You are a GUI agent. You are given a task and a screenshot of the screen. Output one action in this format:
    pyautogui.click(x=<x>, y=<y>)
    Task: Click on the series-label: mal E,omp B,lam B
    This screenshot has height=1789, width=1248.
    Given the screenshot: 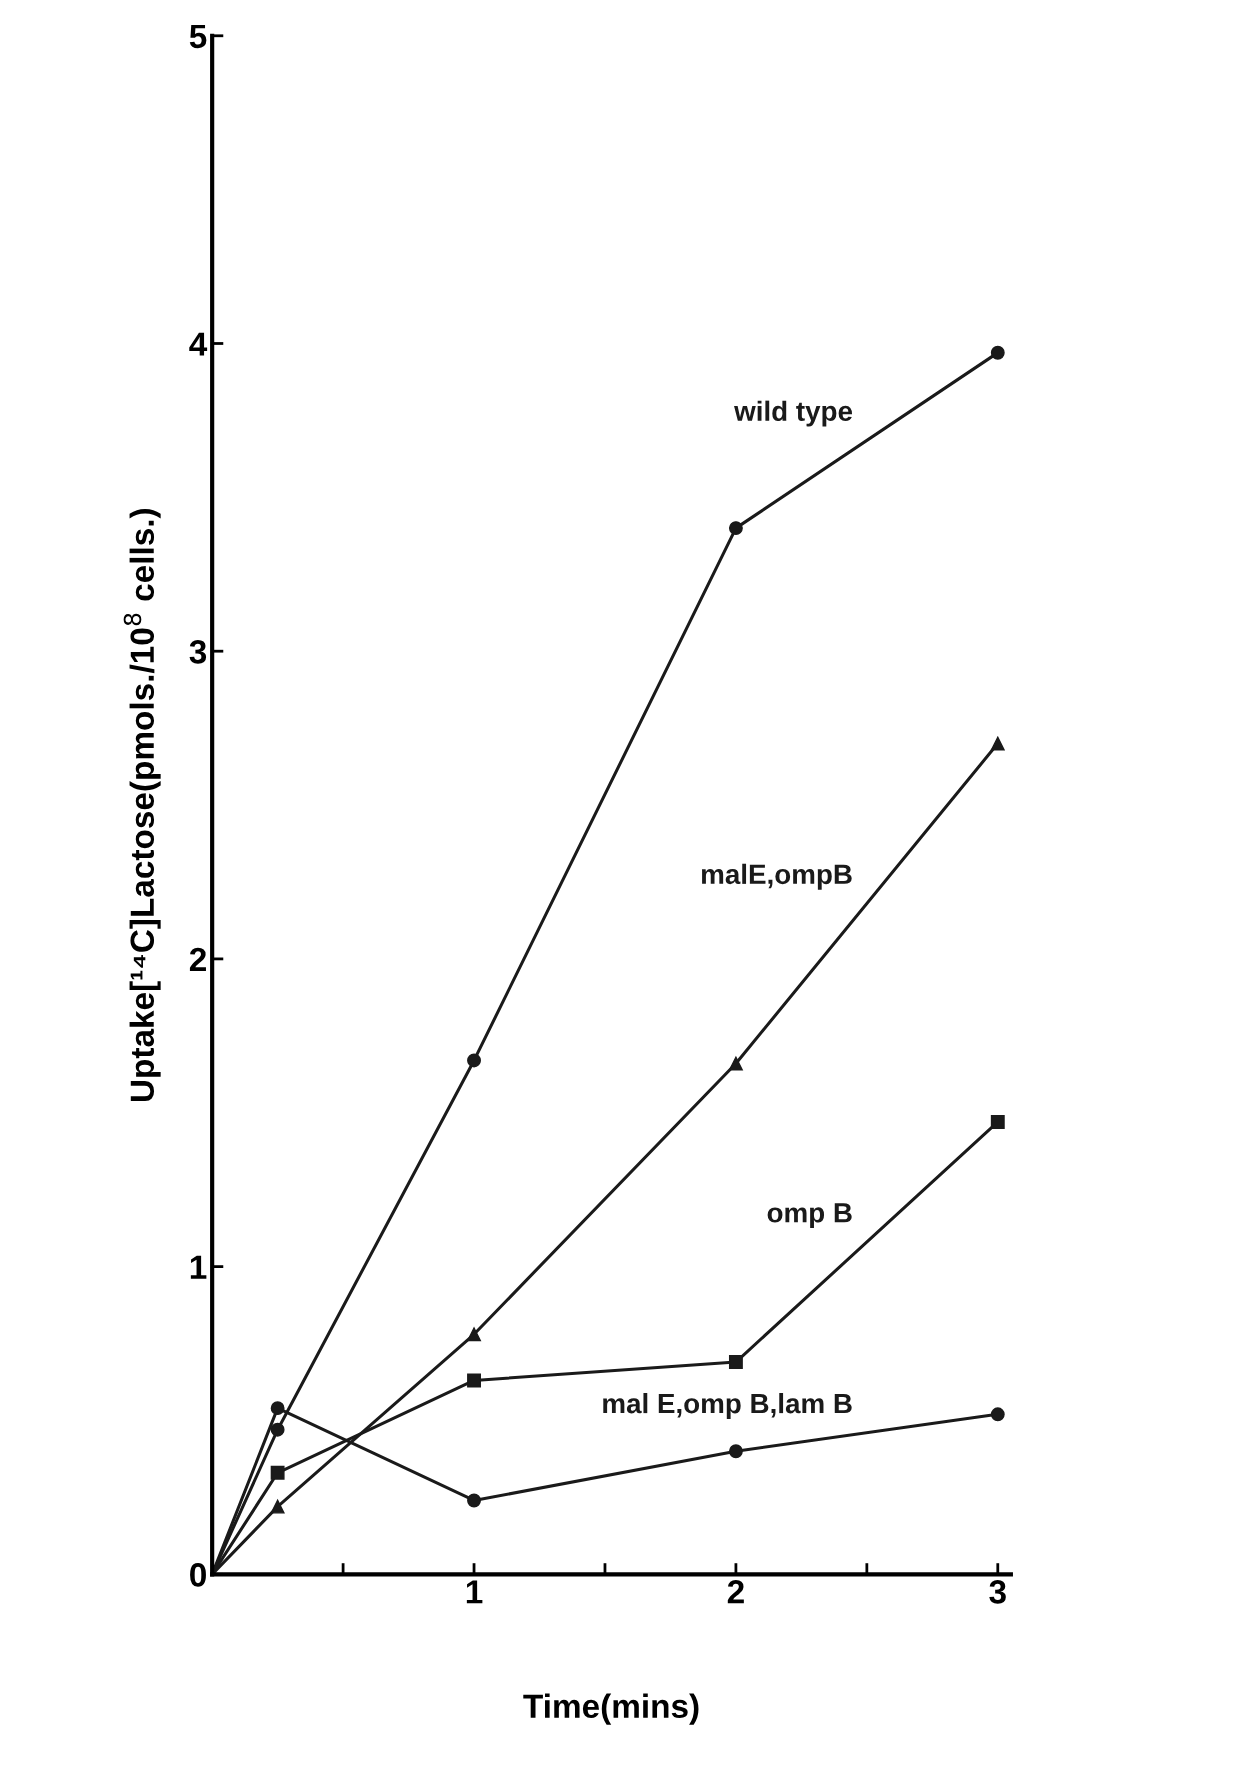 What is the action you would take?
    pyautogui.click(x=727, y=1405)
    